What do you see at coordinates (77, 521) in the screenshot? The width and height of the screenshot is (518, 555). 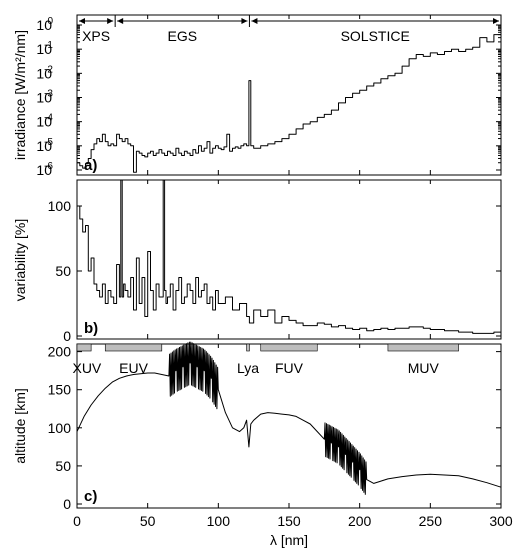 I see `x-tick-label: 0` at bounding box center [77, 521].